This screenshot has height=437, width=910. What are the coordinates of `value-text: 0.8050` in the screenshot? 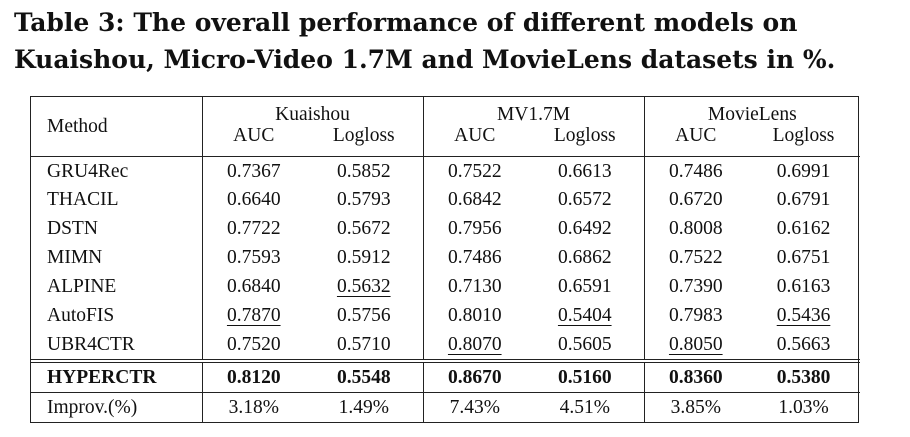 It's located at (695, 344).